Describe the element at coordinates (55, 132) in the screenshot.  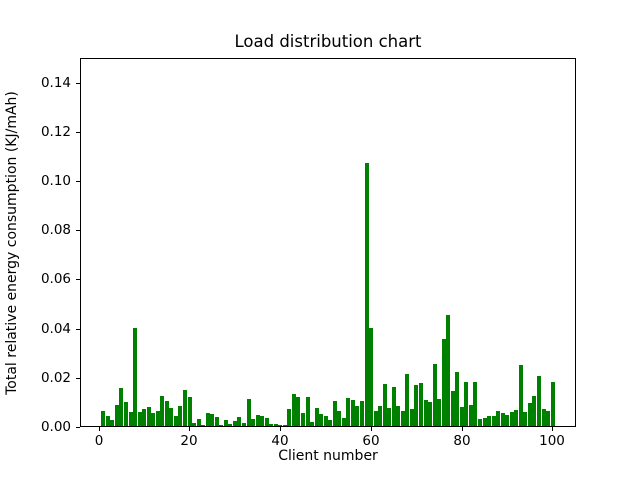
I see `y-tick-label: 0.12` at that location.